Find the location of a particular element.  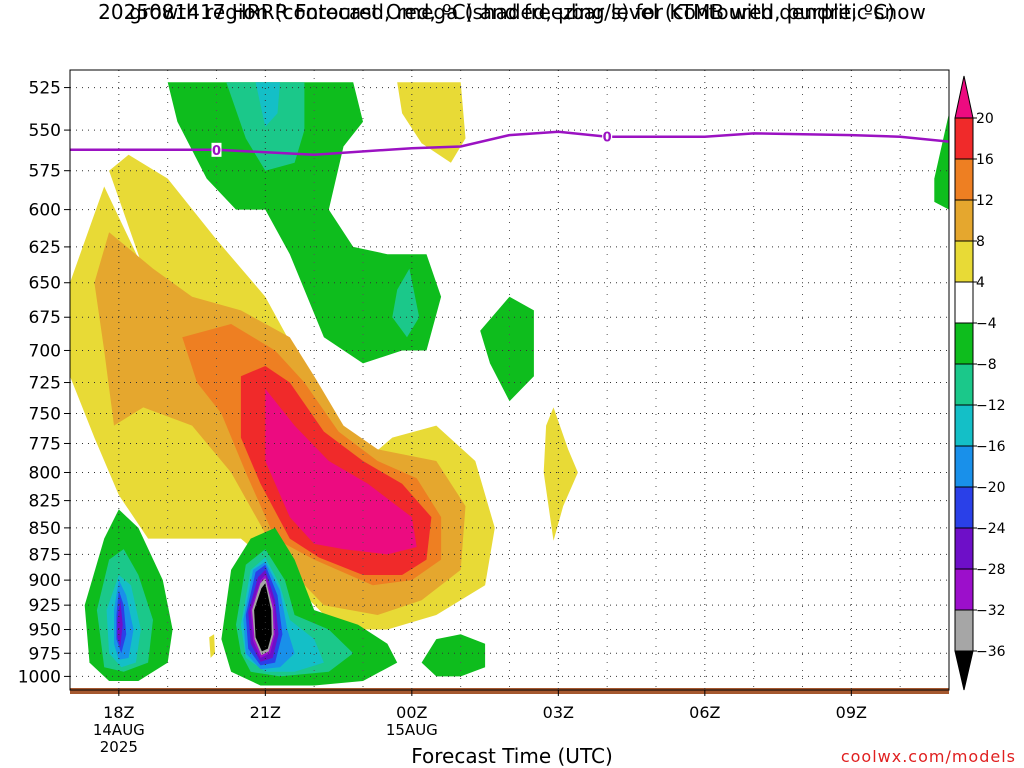

y-tick-label: 725 is located at coordinates (45, 384).